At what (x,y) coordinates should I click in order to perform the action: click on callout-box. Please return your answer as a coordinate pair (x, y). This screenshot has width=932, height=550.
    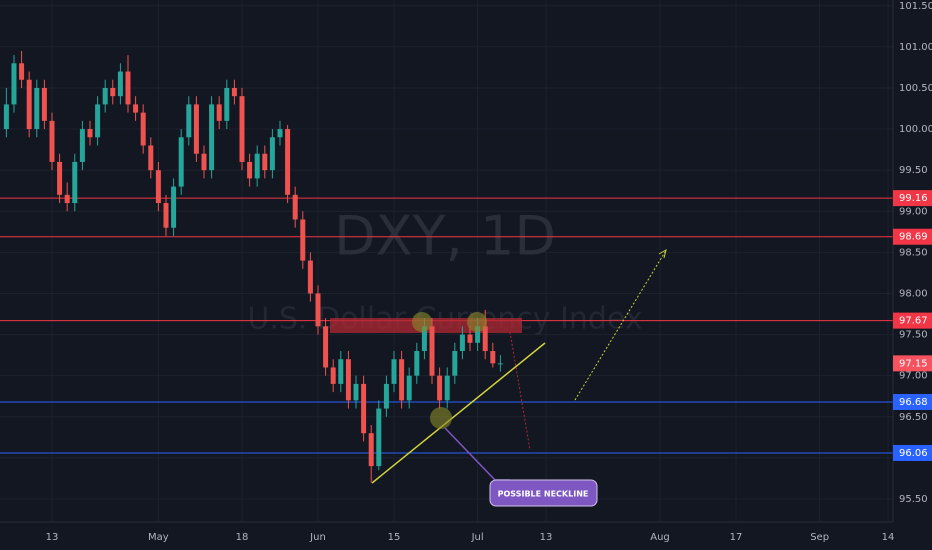
    Looking at the image, I should click on (543, 493).